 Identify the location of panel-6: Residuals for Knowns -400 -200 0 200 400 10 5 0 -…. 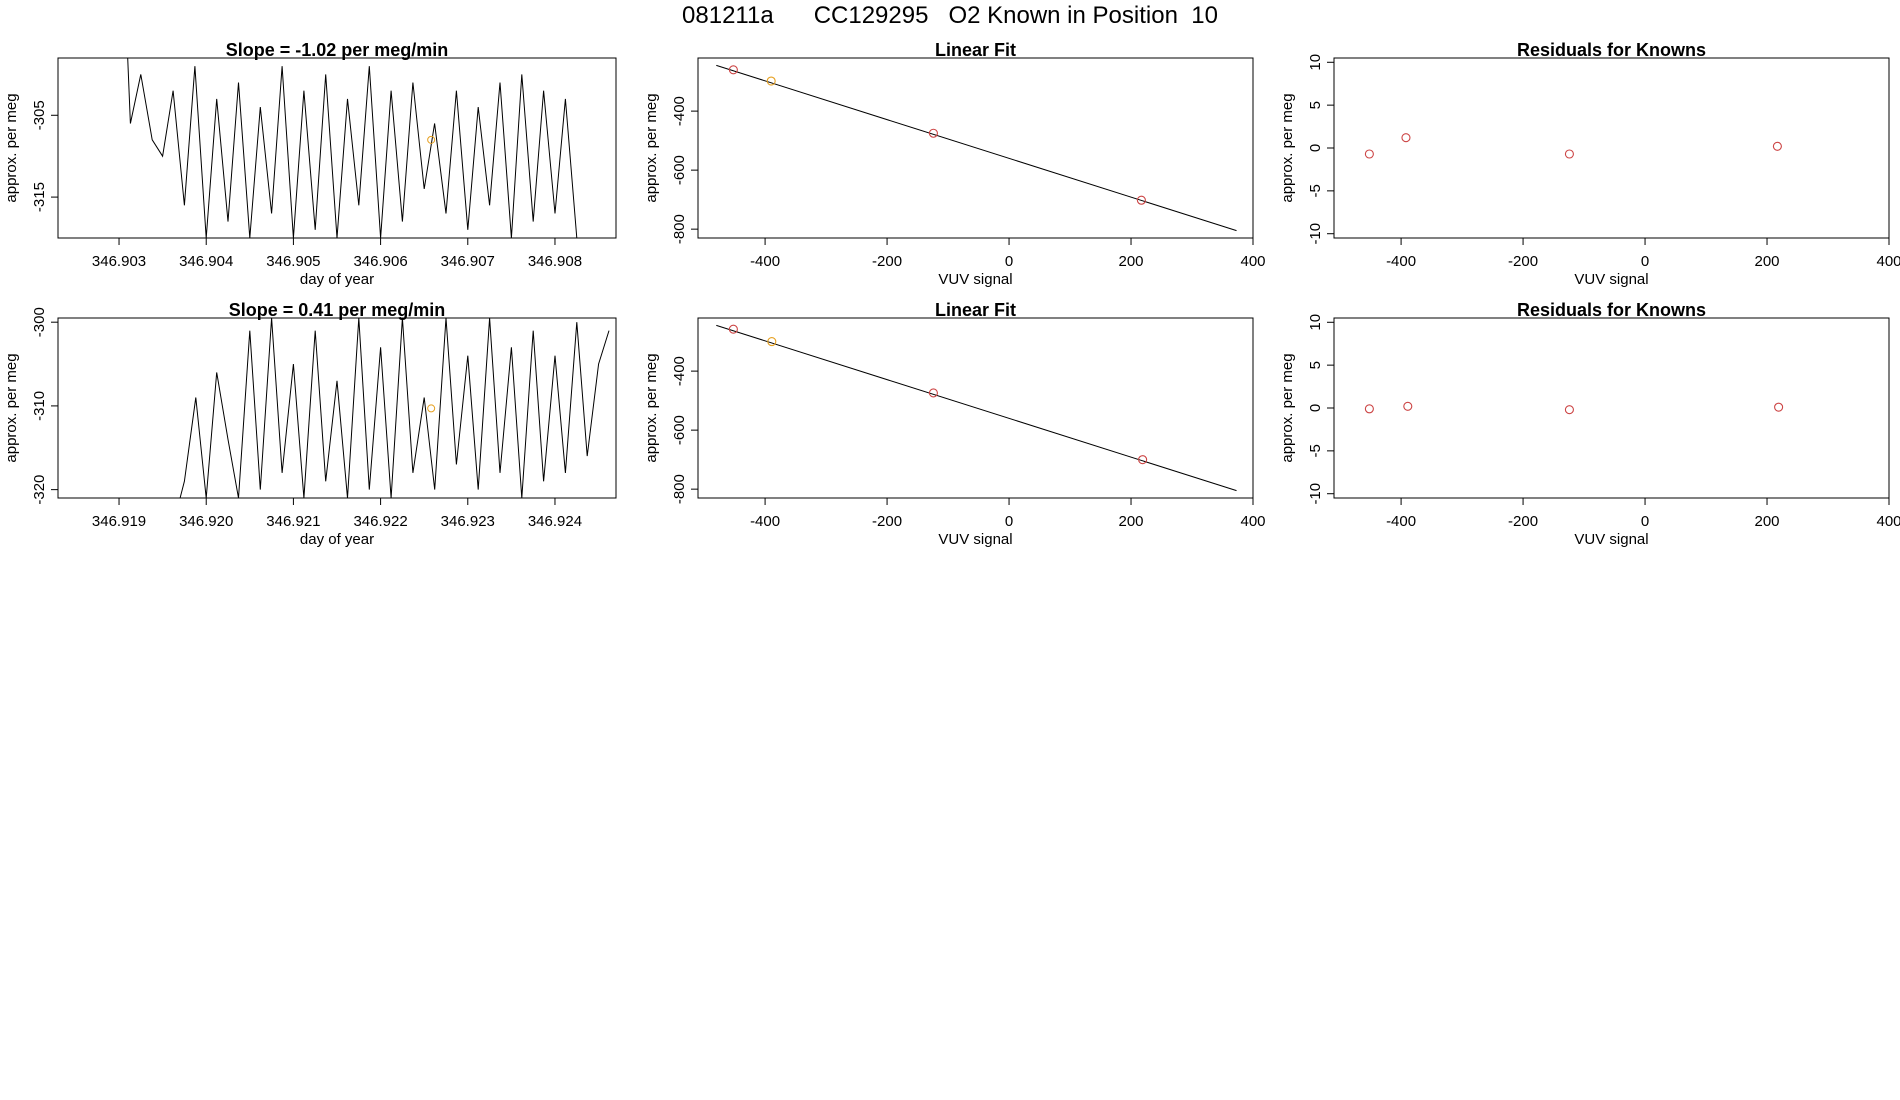
(1589, 424).